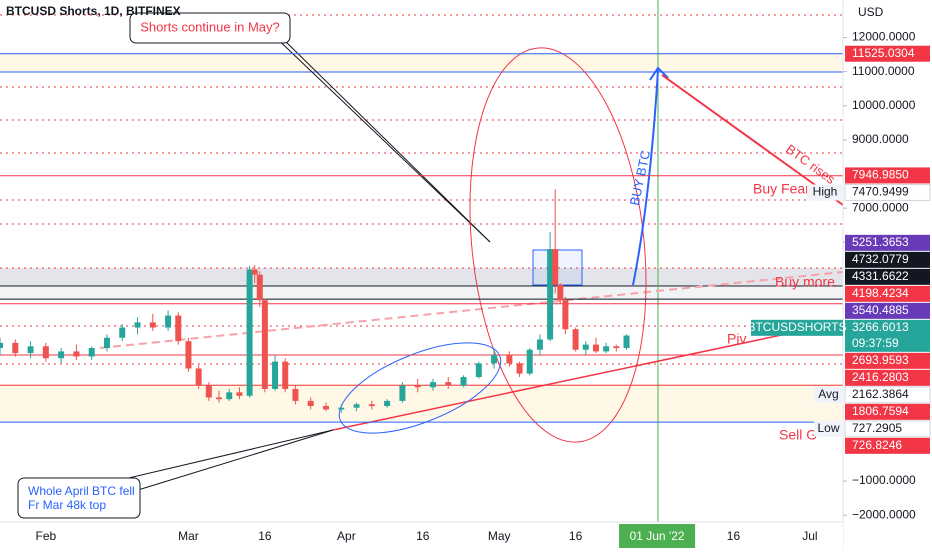 The height and width of the screenshot is (555, 932). What do you see at coordinates (880, 360) in the screenshot?
I see `price-label: 2693.9593` at bounding box center [880, 360].